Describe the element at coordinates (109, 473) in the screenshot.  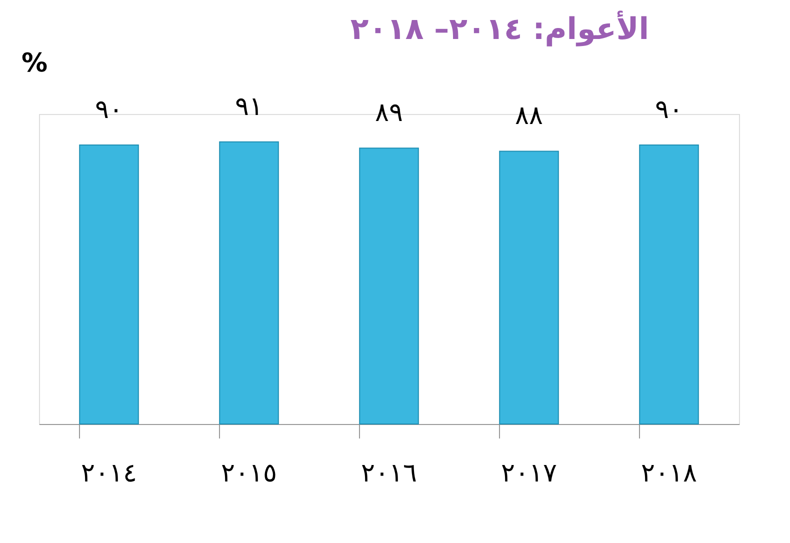
I see `x-tick-label: ٢٠١٤` at that location.